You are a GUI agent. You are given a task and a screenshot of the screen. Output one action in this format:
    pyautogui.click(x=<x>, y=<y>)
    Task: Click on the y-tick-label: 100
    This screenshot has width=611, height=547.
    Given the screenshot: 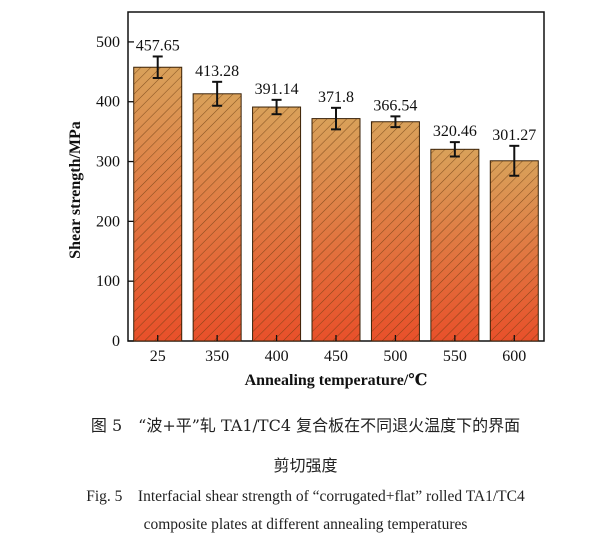 What is the action you would take?
    pyautogui.click(x=108, y=281)
    